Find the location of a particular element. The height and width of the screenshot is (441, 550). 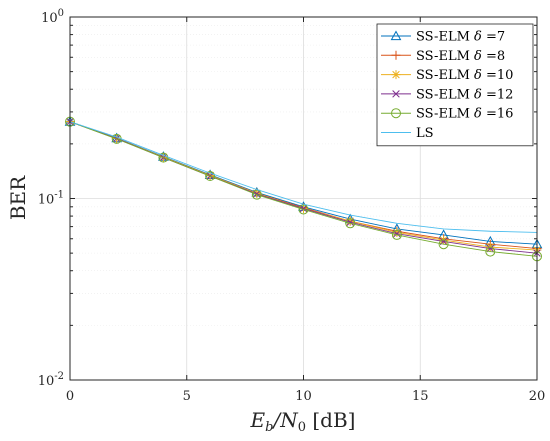

legend-label: SS-ELM δ =8 is located at coordinates (460, 56).